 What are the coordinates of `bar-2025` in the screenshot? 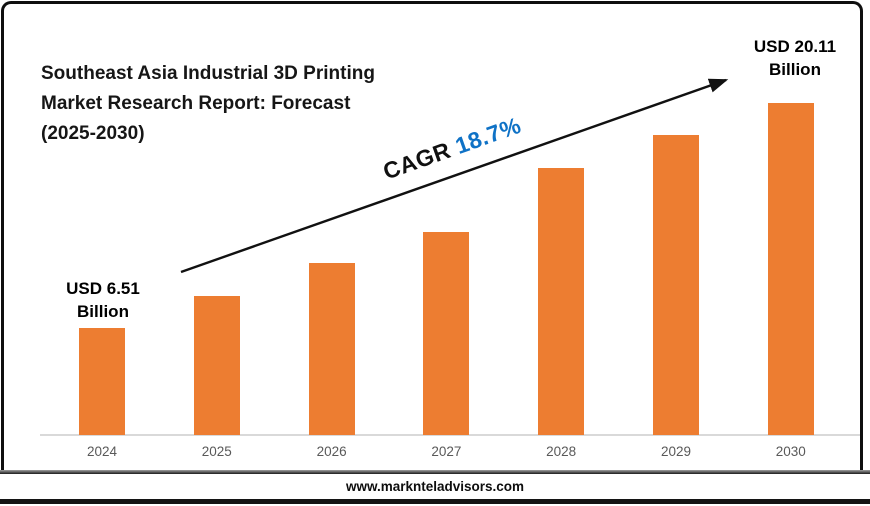 It's located at (216, 365).